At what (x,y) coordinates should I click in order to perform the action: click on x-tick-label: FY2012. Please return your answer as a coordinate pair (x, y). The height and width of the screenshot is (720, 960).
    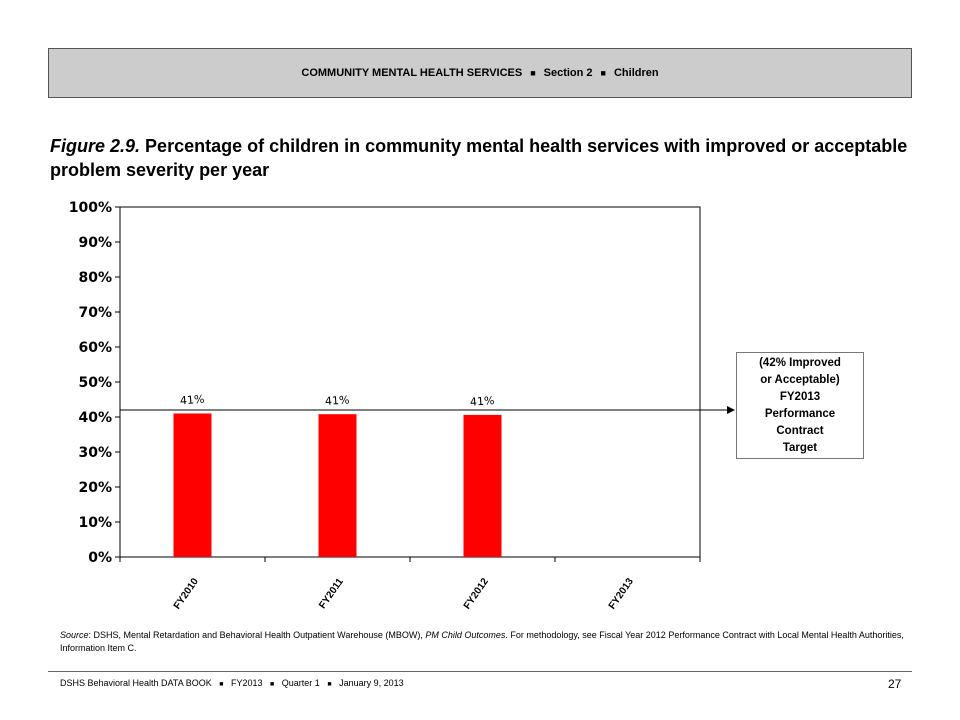
    Looking at the image, I should click on (476, 593).